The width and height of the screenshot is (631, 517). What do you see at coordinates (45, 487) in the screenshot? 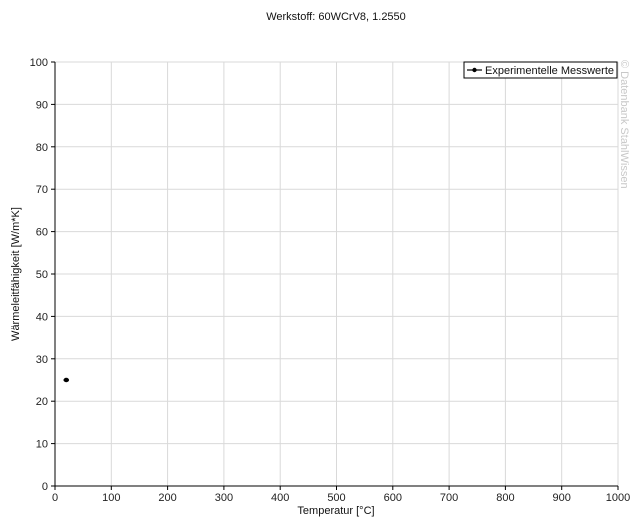
I see `y-tick-label: 0` at bounding box center [45, 487].